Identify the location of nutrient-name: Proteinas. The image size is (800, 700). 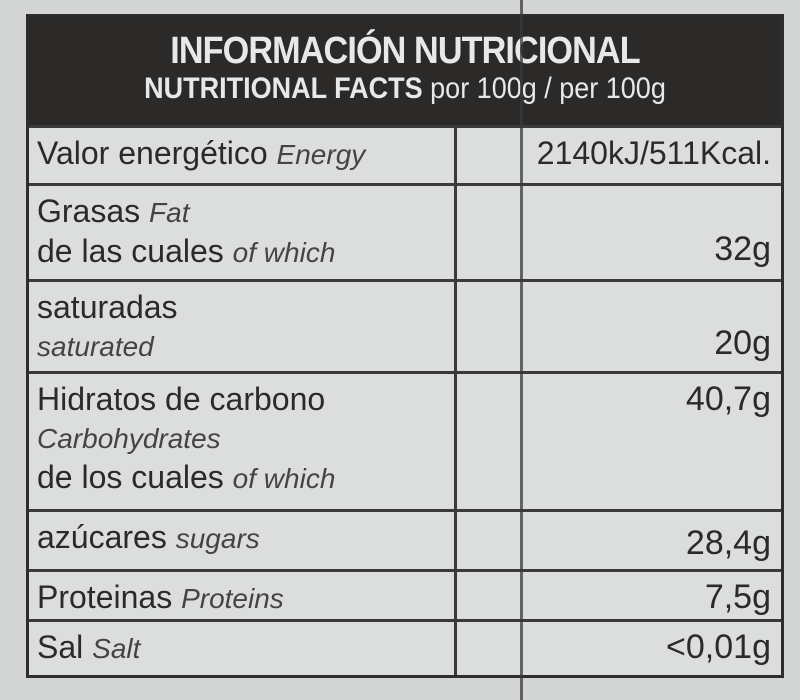
(105, 597).